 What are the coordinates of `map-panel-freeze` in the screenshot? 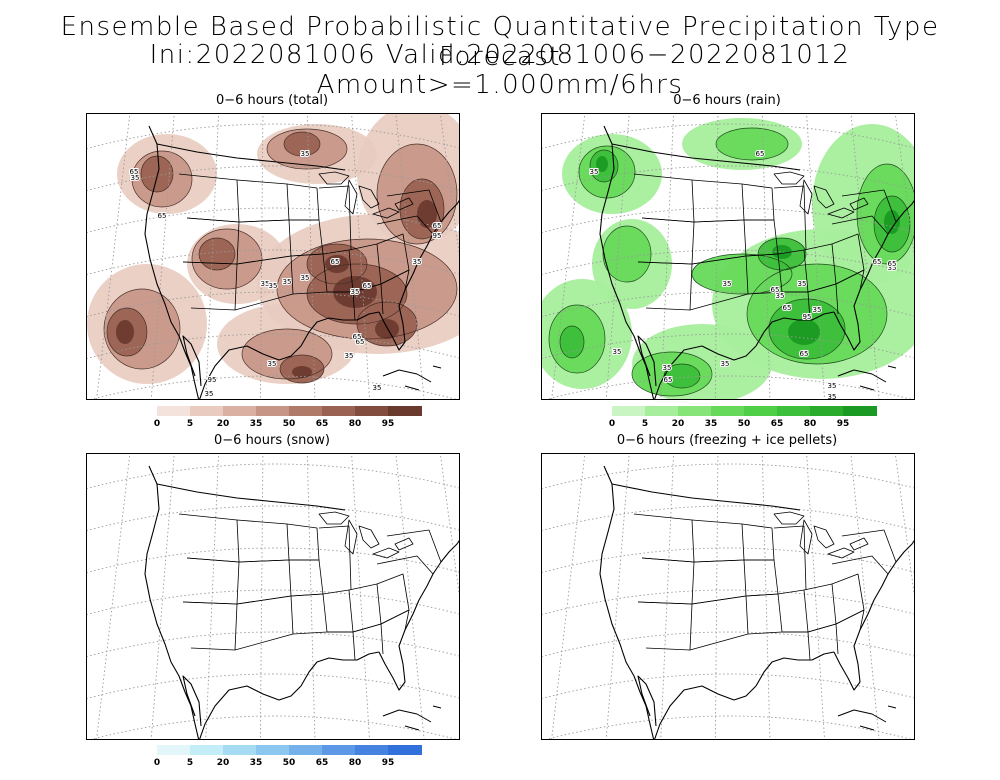 It's located at (728, 596).